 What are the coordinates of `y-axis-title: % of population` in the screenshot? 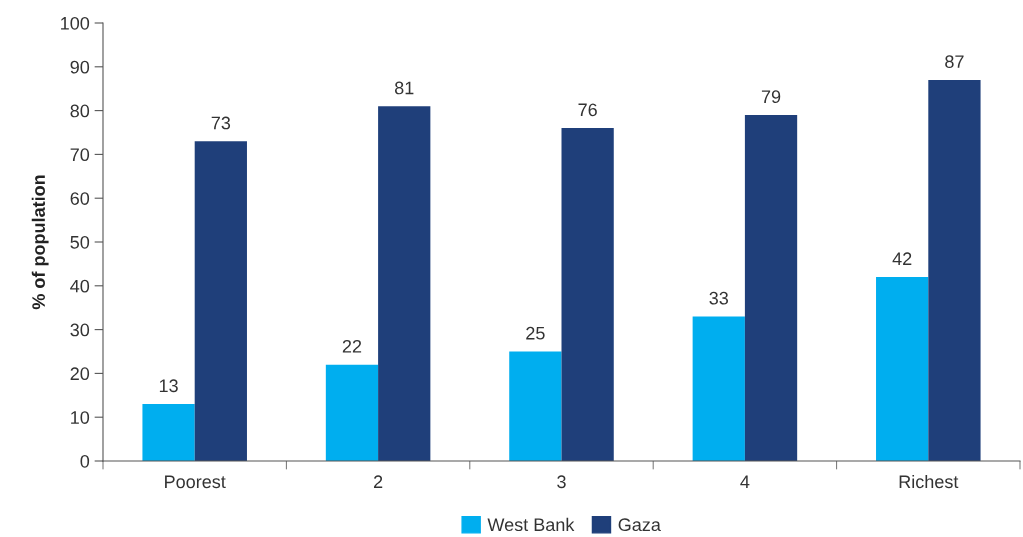 It's located at (40, 242).